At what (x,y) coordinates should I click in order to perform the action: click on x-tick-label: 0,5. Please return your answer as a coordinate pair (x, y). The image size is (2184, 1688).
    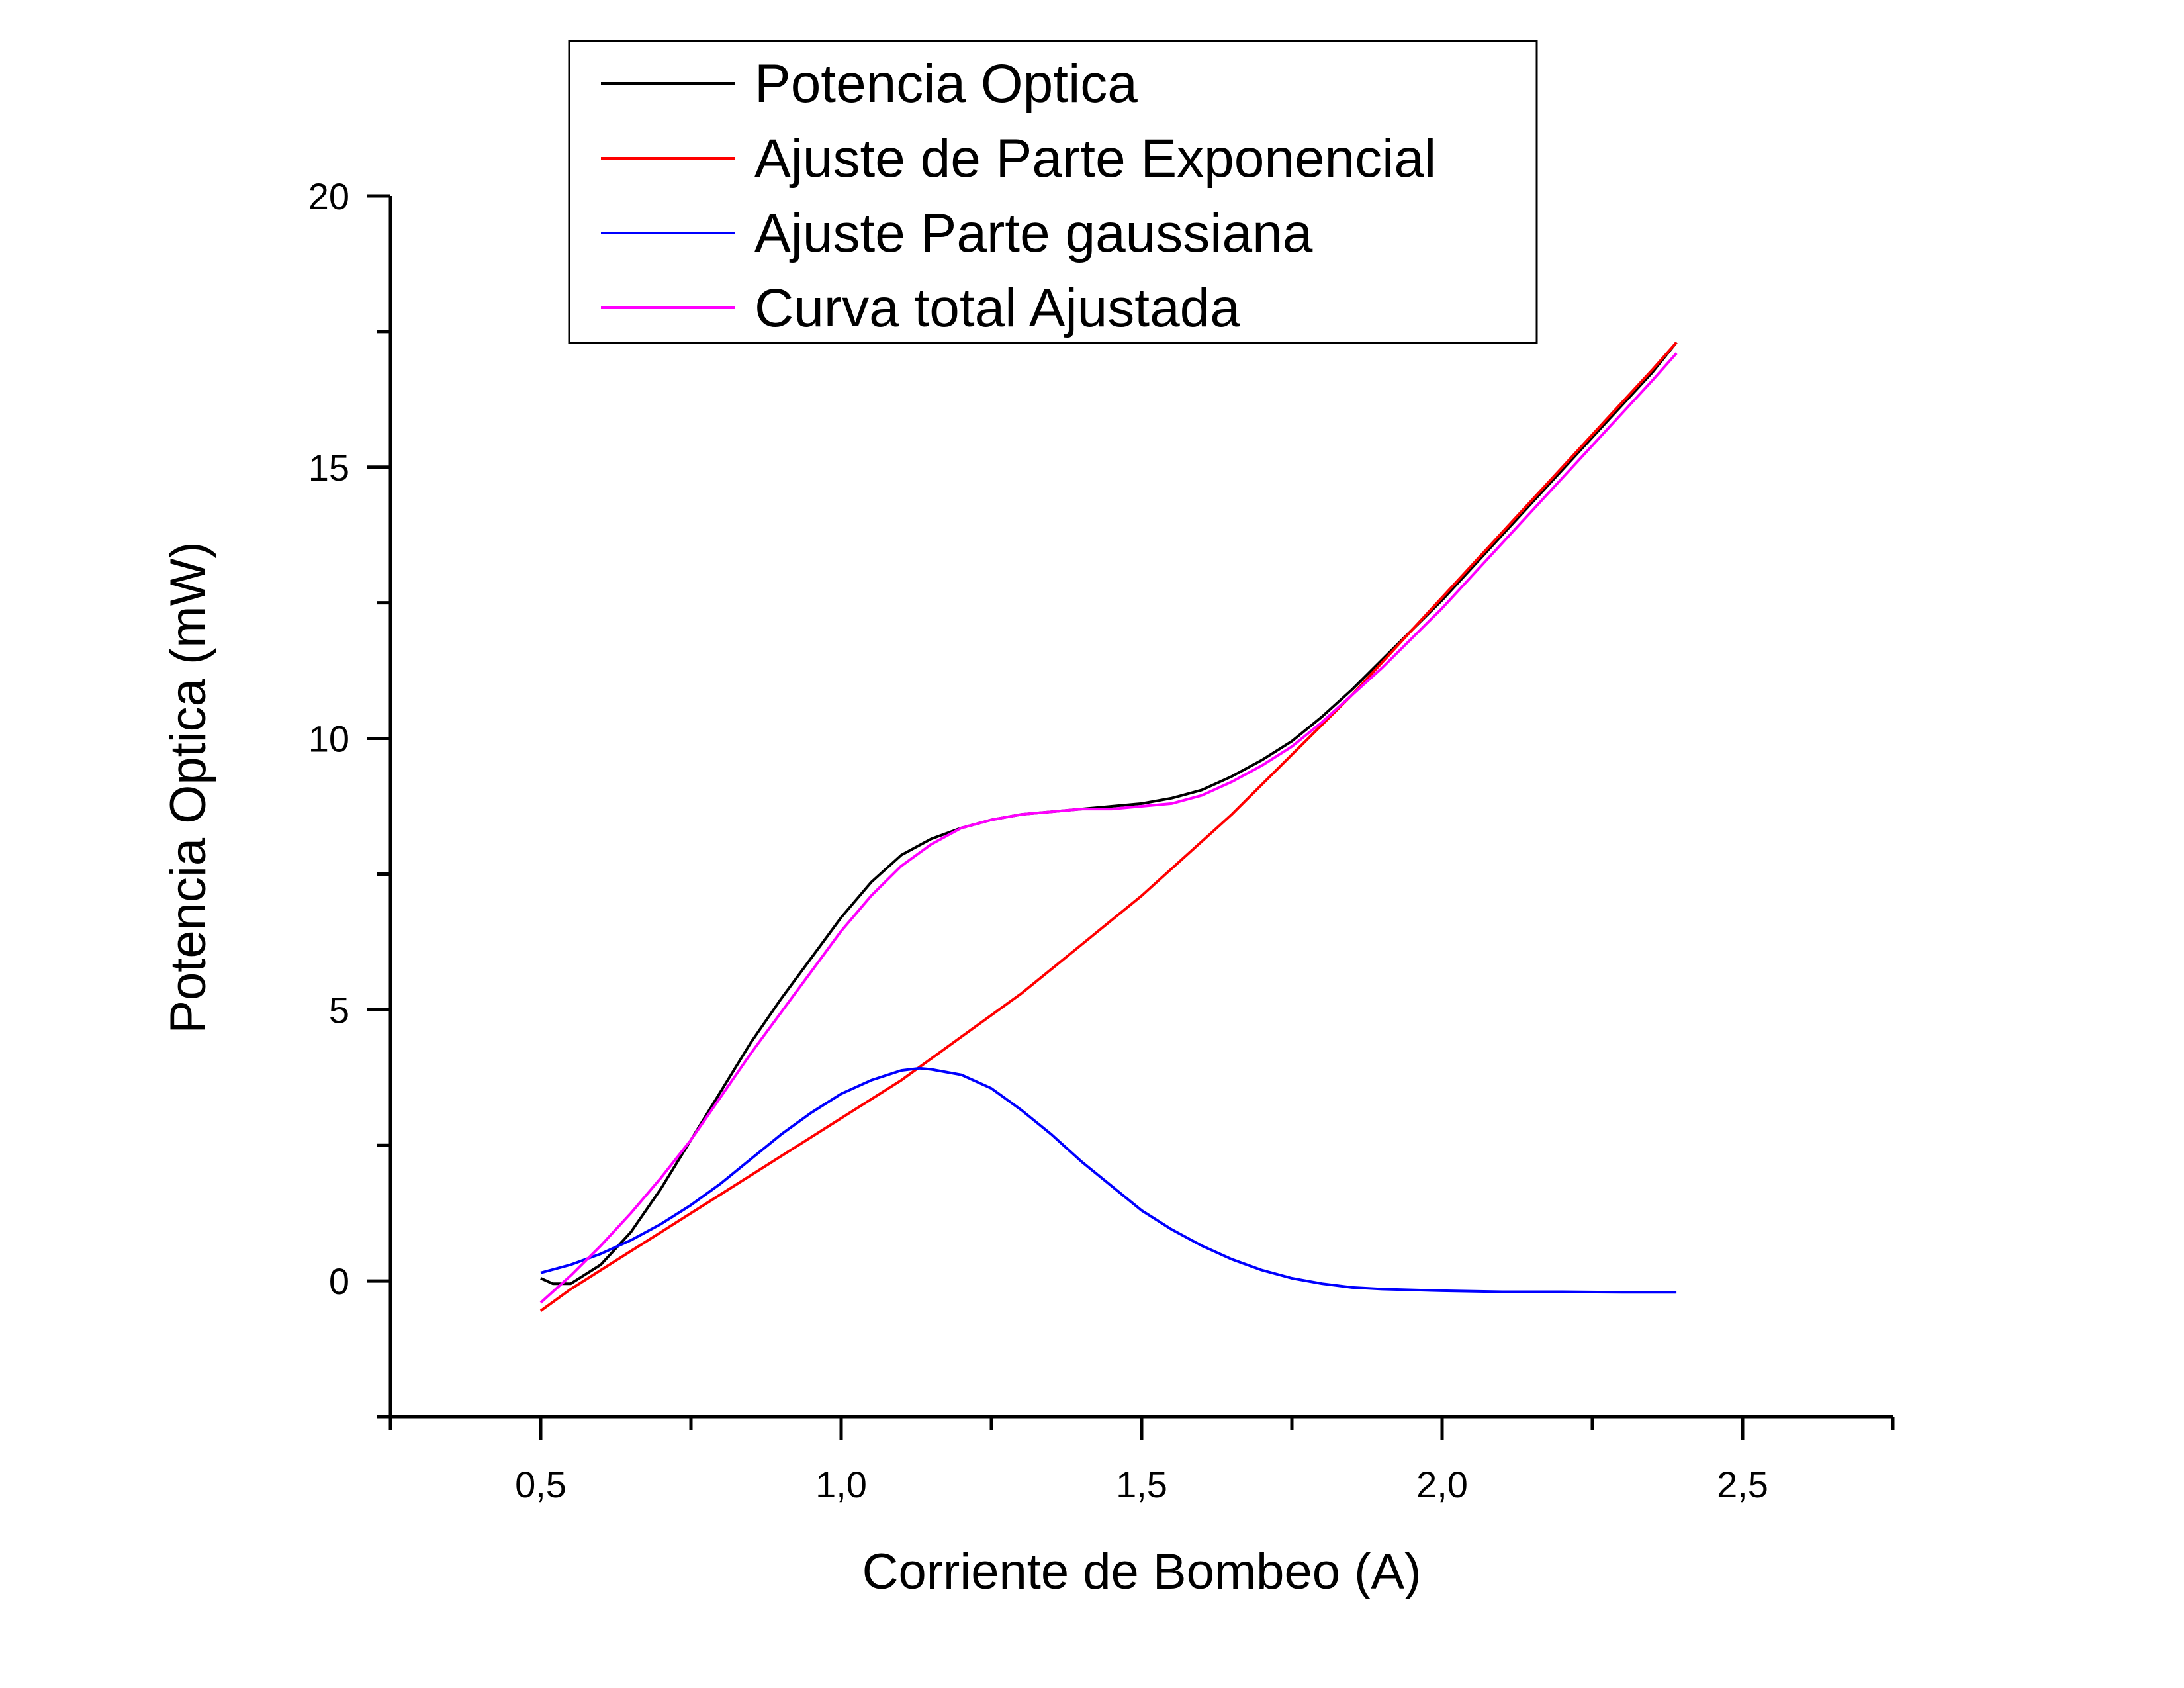
    Looking at the image, I should click on (541, 1484).